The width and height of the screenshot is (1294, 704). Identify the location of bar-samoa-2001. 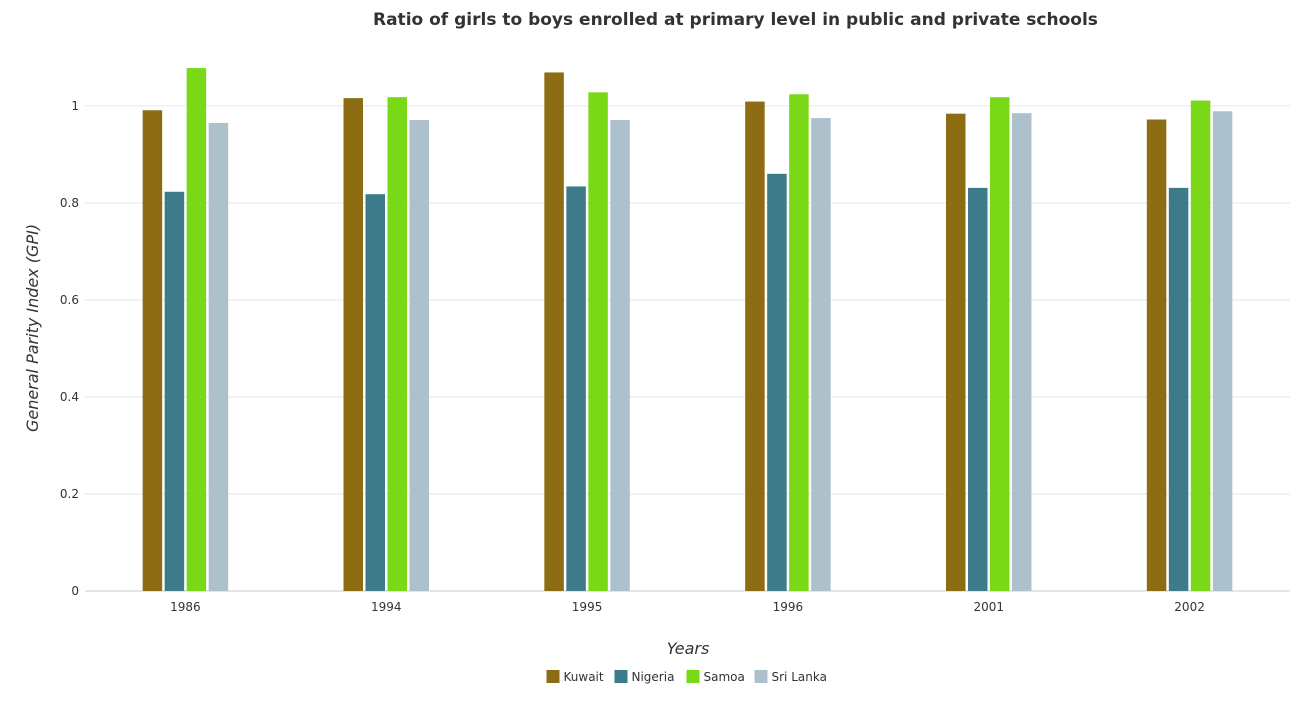
(1000, 344).